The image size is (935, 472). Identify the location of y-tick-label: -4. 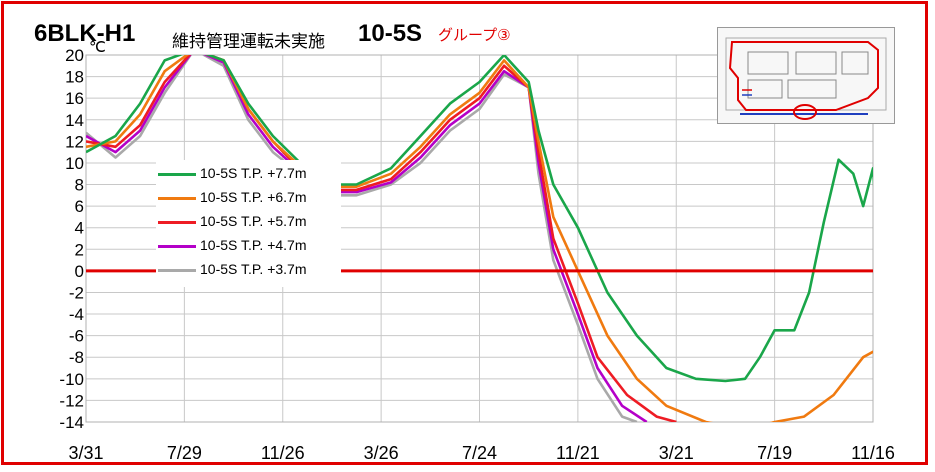
(76, 314).